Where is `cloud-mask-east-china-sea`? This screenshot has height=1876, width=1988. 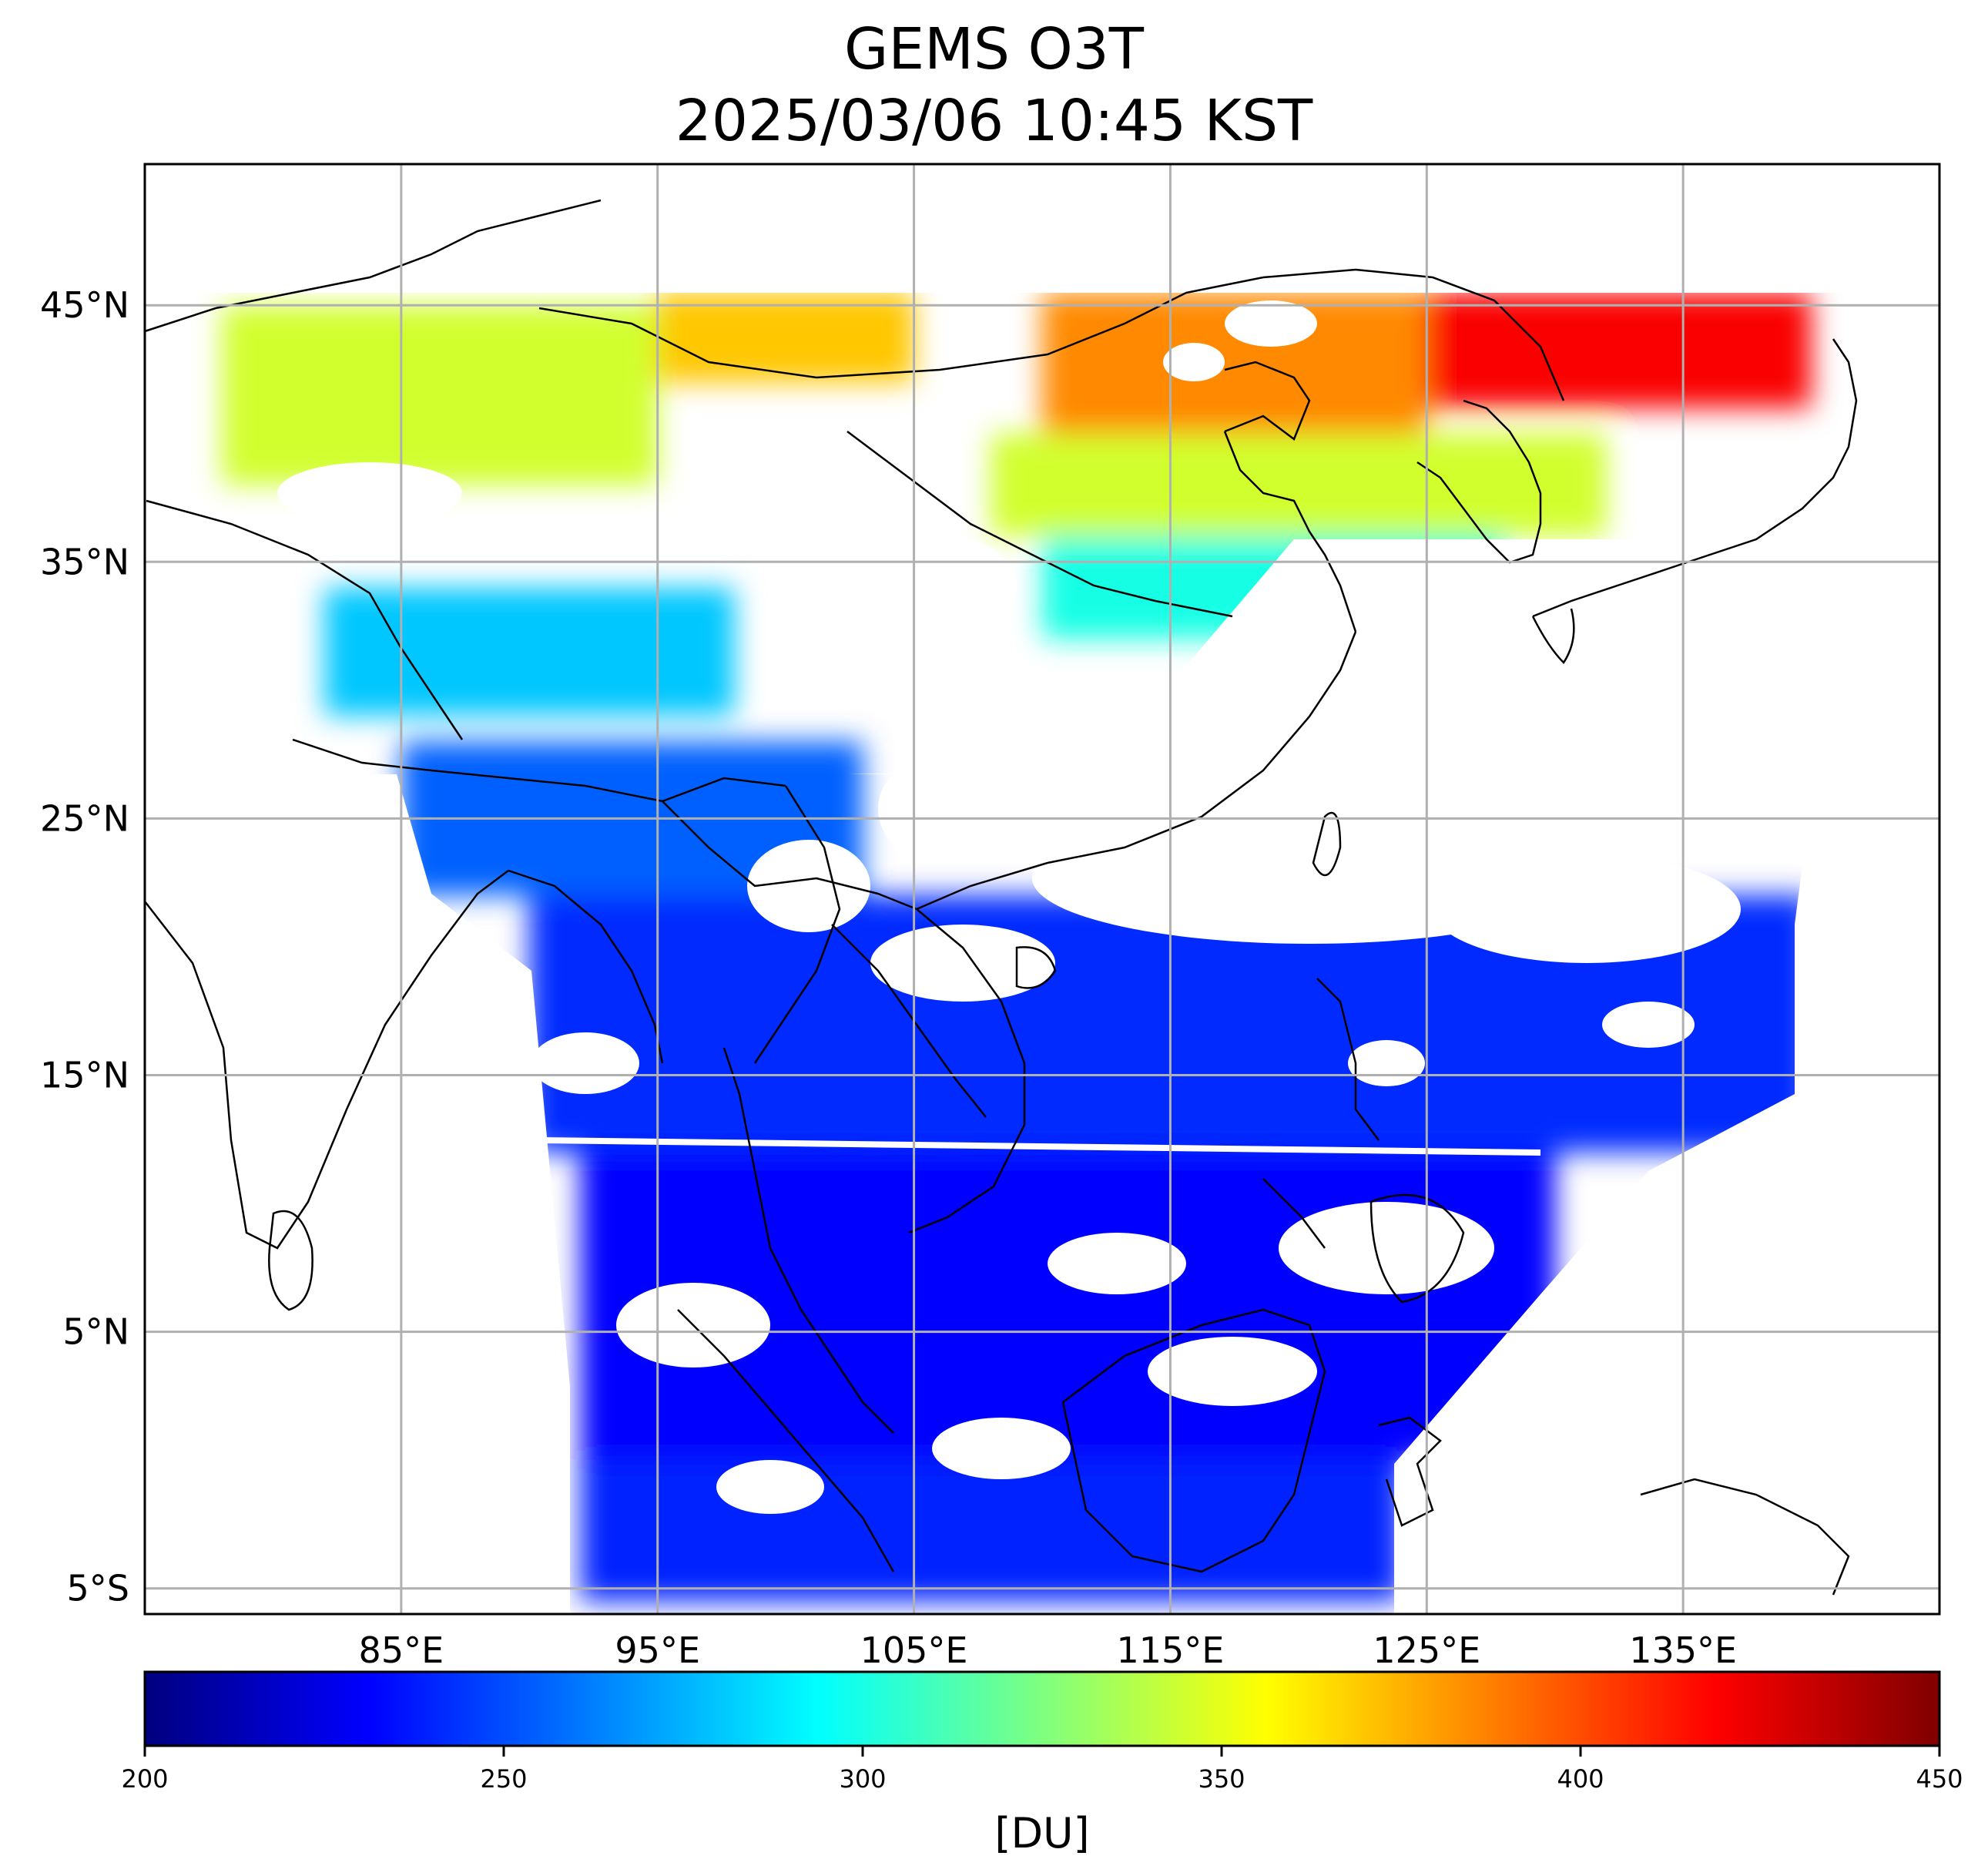
cloud-mask-east-china-sea is located at coordinates (1332, 656).